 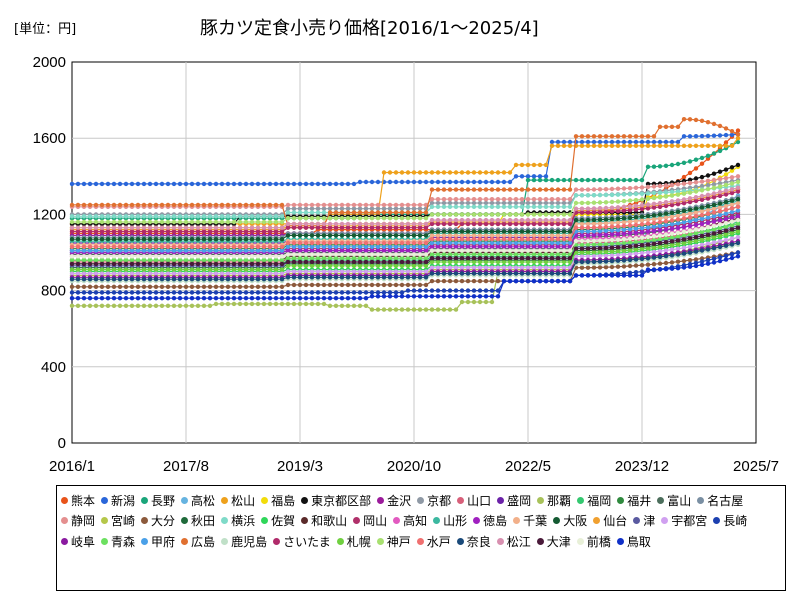 What do you see at coordinates (405, 246) in the screenshot?
I see `series-line-大津` at bounding box center [405, 246].